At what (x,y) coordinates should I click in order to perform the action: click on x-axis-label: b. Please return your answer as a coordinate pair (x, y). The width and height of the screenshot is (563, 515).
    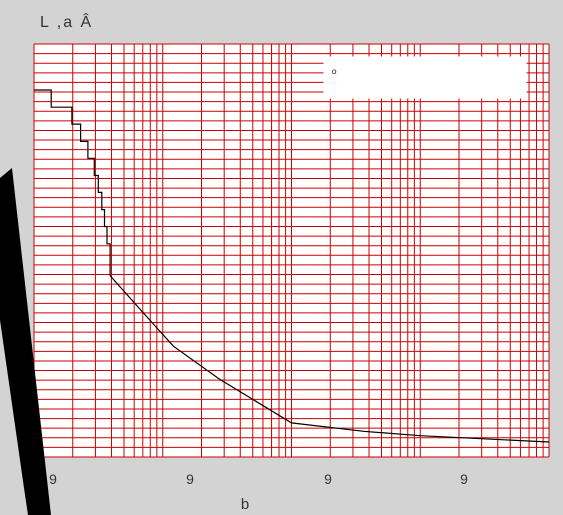
    Looking at the image, I should click on (245, 504).